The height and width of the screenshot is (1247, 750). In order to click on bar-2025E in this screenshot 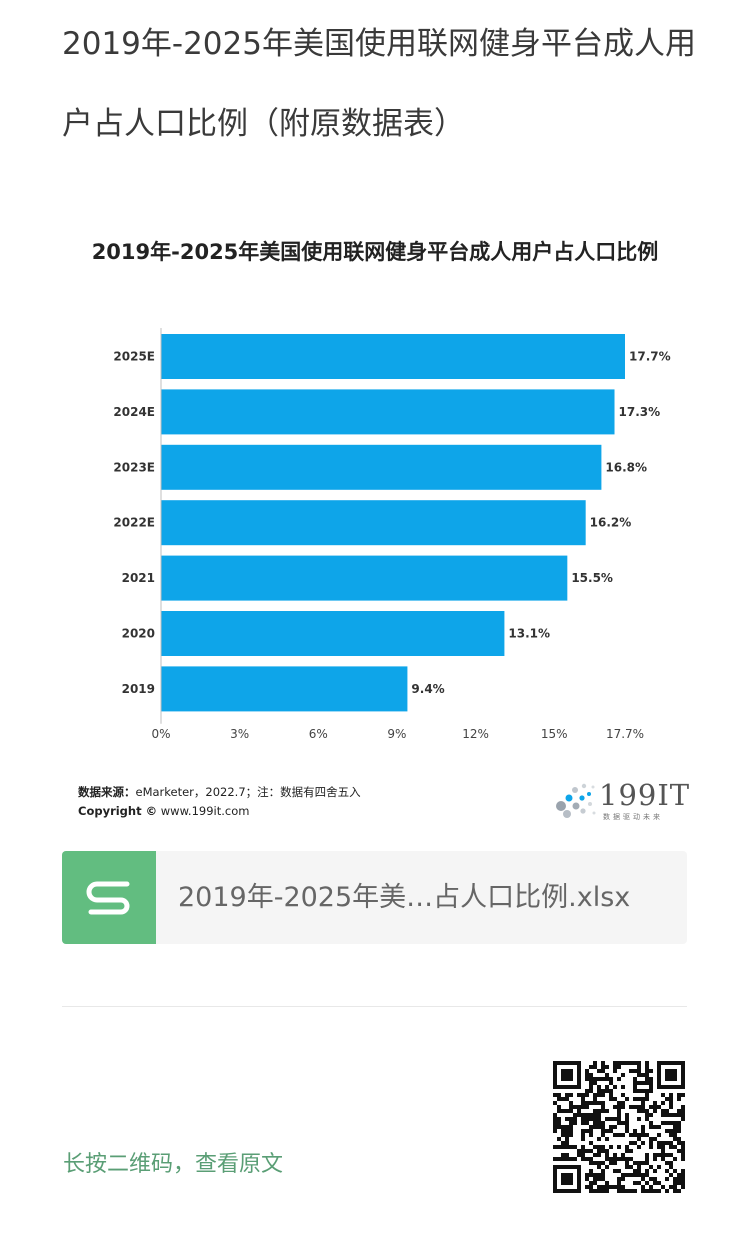, I will do `click(393, 356)`.